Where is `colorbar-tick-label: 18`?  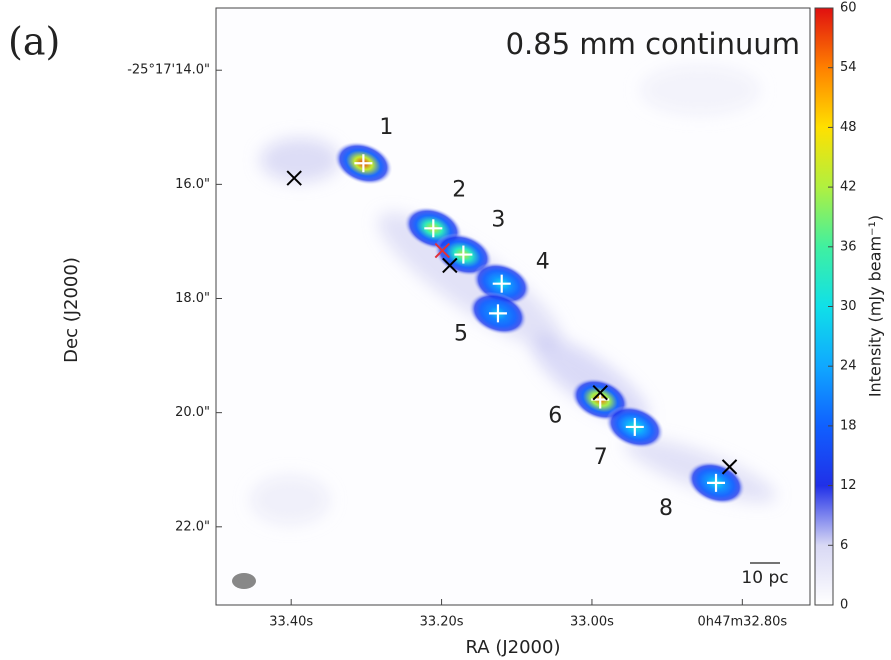 colorbar-tick-label: 18 is located at coordinates (848, 425).